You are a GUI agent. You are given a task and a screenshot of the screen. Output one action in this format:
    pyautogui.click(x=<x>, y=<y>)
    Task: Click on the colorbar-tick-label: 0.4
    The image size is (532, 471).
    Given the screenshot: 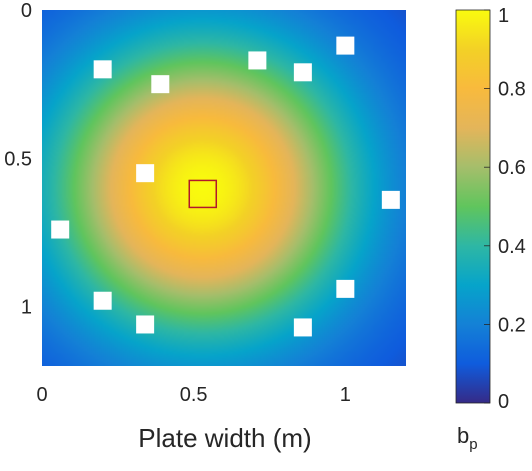 What is the action you would take?
    pyautogui.click(x=512, y=247)
    